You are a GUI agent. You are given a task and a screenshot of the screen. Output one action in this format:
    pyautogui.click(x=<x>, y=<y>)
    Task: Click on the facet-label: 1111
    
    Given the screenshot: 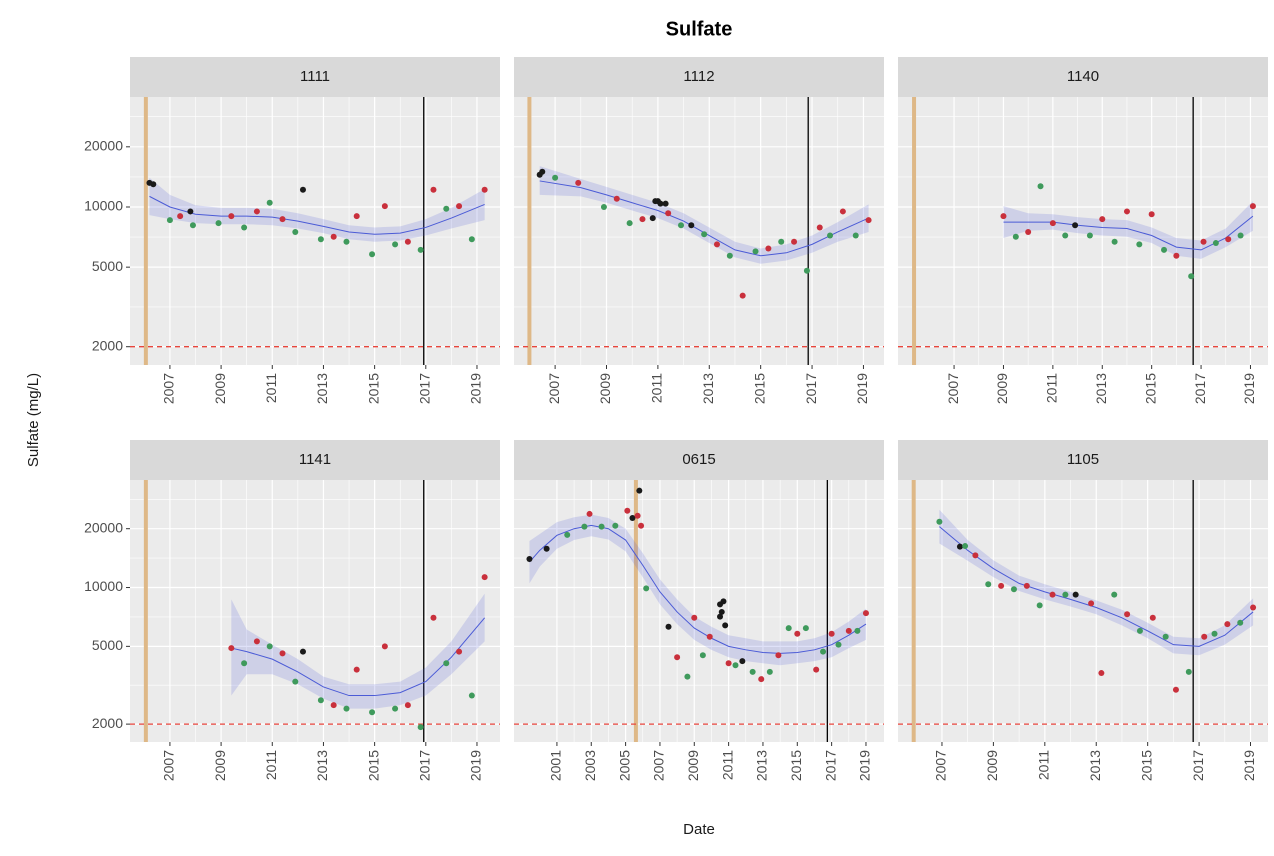 What is the action you would take?
    pyautogui.click(x=315, y=76)
    